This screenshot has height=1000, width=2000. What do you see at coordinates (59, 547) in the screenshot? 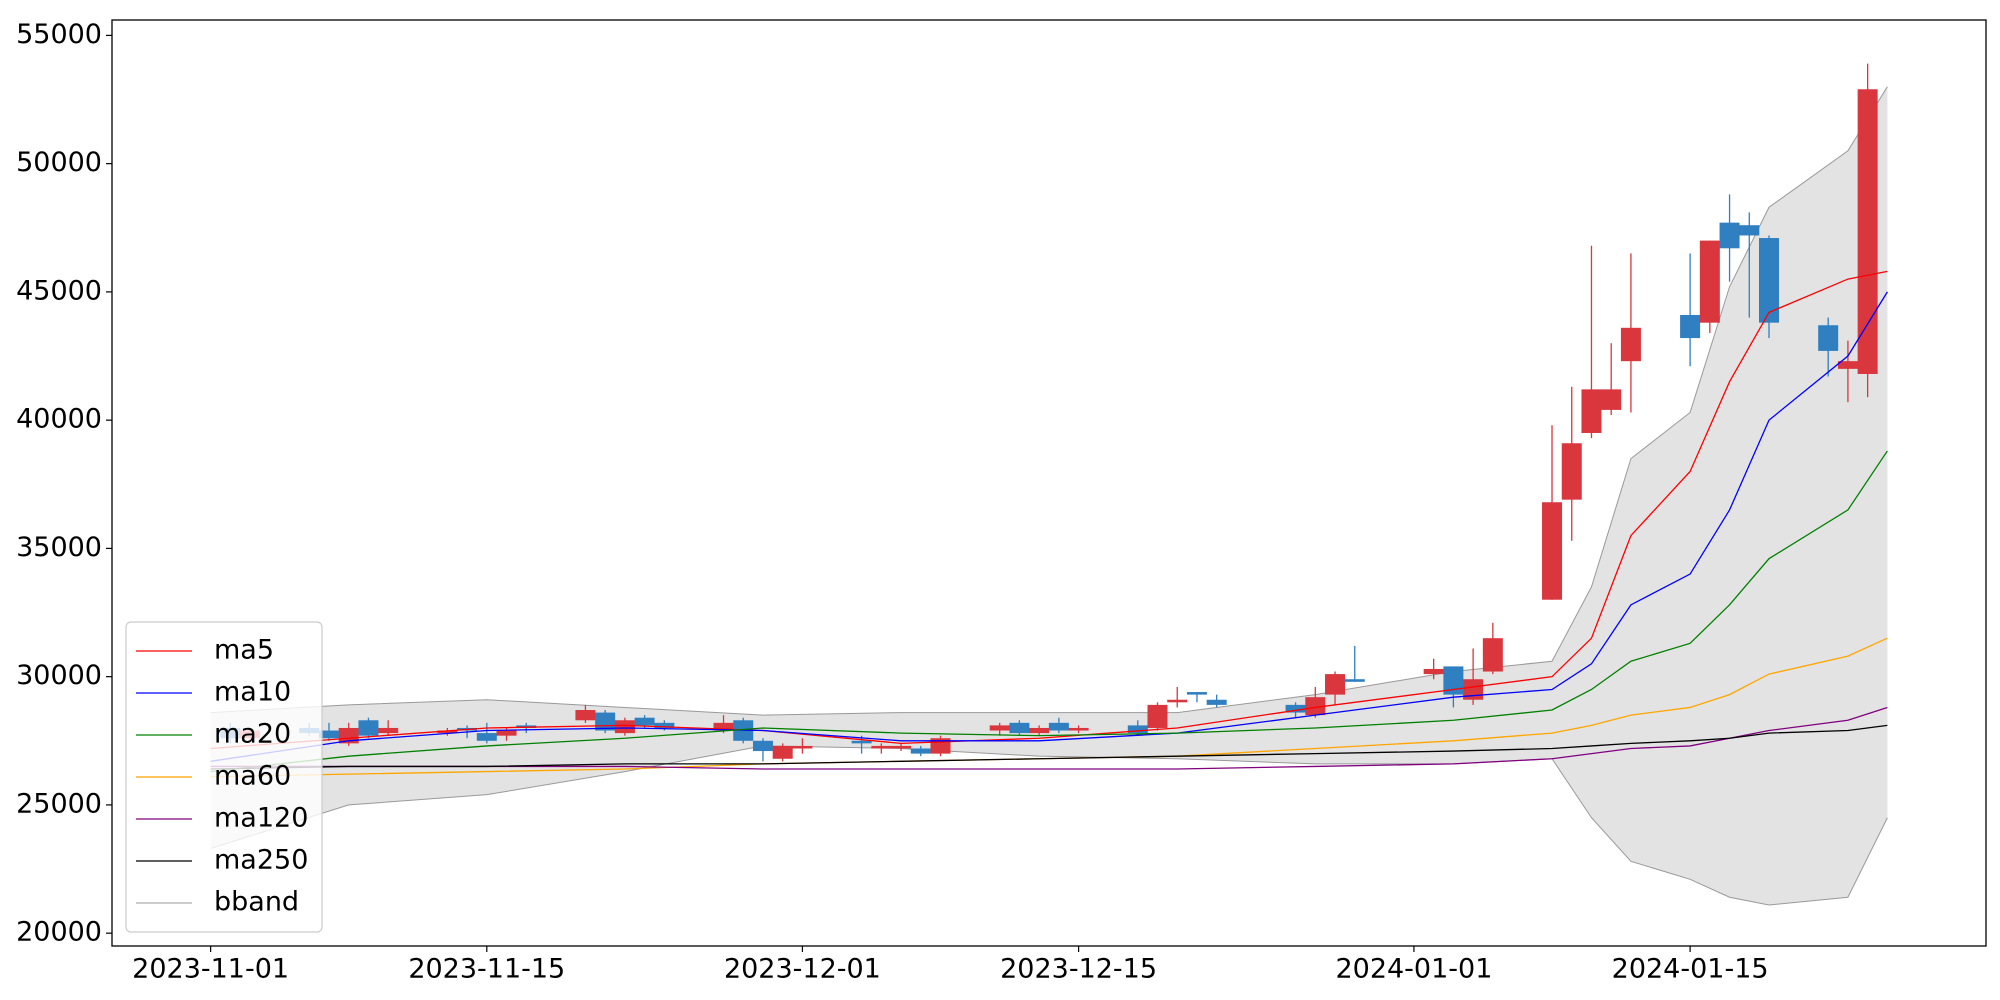
I see `y-tick-label: 35000` at bounding box center [59, 547].